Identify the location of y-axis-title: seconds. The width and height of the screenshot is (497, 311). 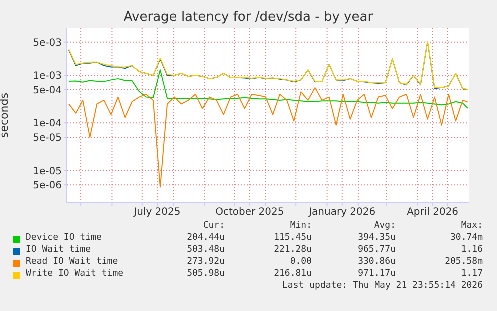
(5, 115).